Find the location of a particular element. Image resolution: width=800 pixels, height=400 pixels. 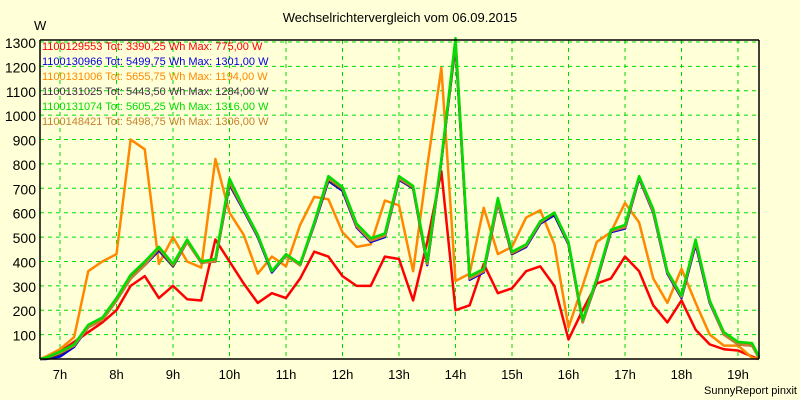

y-tick-label: 600 is located at coordinates (25, 214).